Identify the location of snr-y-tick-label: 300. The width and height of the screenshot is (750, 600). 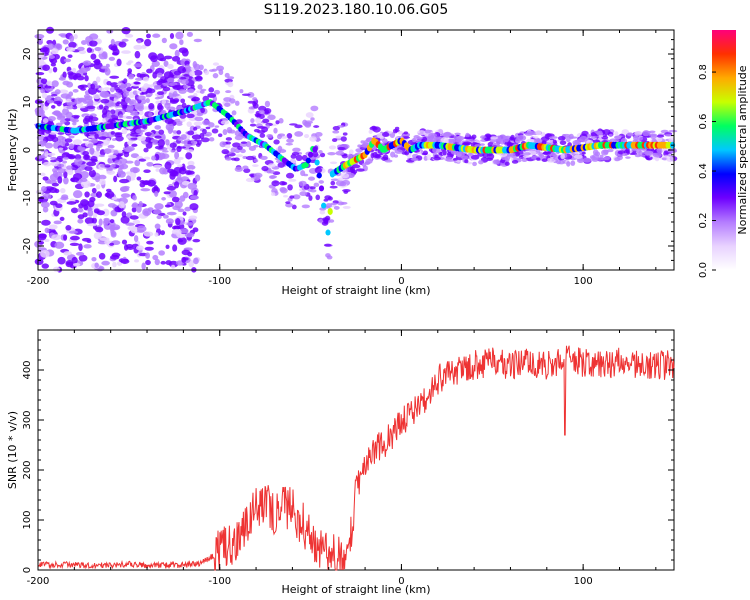
(27, 419).